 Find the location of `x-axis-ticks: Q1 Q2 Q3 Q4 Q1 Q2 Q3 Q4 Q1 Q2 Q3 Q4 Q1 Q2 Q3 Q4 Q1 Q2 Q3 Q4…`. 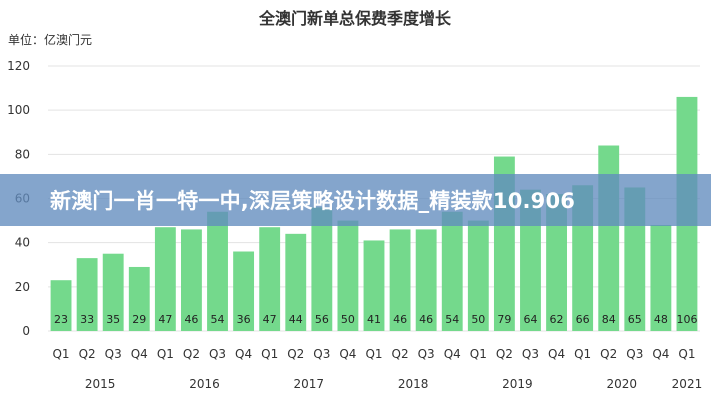

x-axis-ticks: Q1 Q2 Q3 Q4 Q1 Q2 Q3 Q4 Q1 Q2 Q3 Q4 Q1 Q2 Q3 Q4 Q1 Q2 Q3 Q4… is located at coordinates (373, 354).